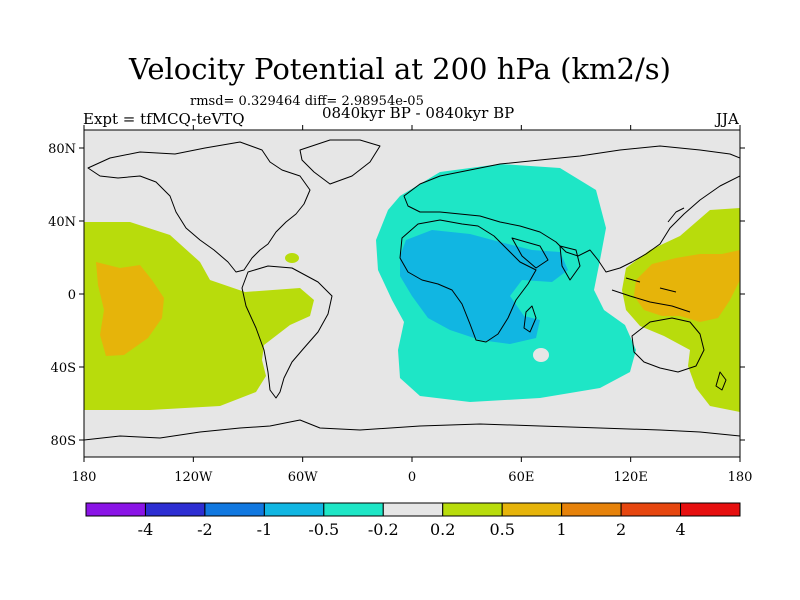 Image resolution: width=800 pixels, height=600 pixels. I want to click on lon-tick-label: 60W, so click(303, 477).